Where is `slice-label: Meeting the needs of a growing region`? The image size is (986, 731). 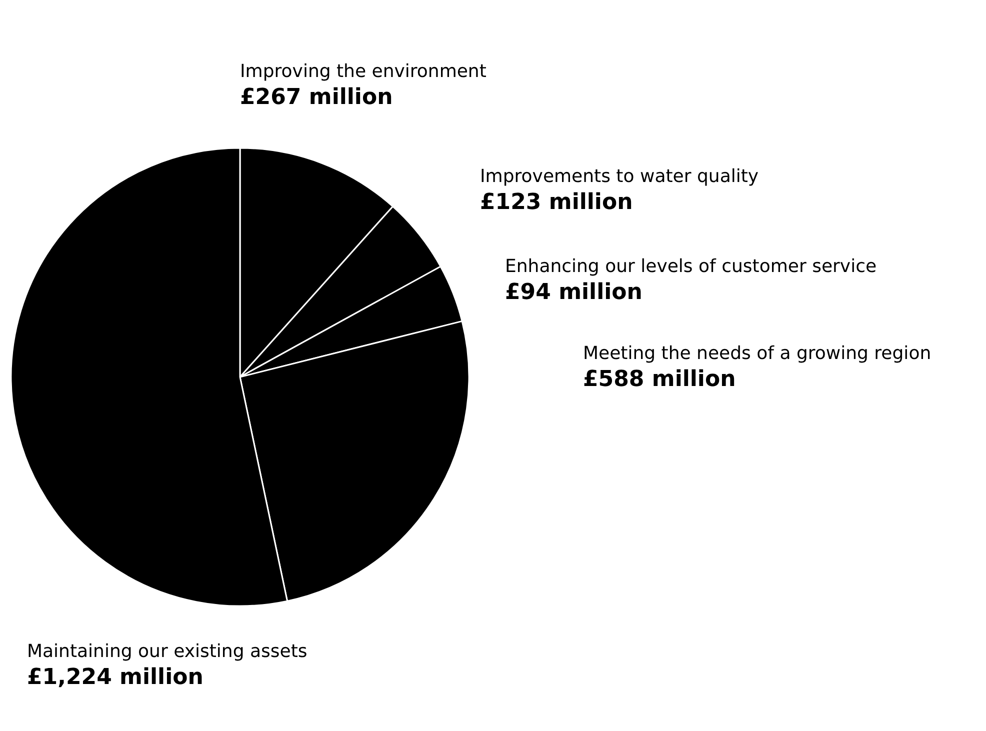 slice-label: Meeting the needs of a growing region is located at coordinates (757, 354).